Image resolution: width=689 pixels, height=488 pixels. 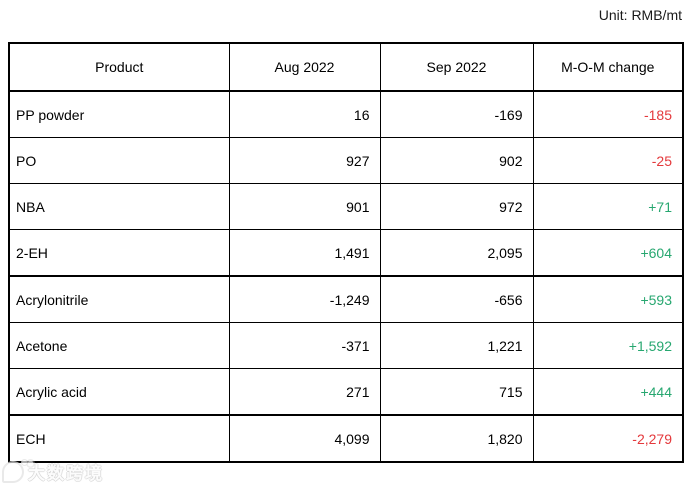 I want to click on unit-label: Unit: RMB/mt, so click(x=640, y=15).